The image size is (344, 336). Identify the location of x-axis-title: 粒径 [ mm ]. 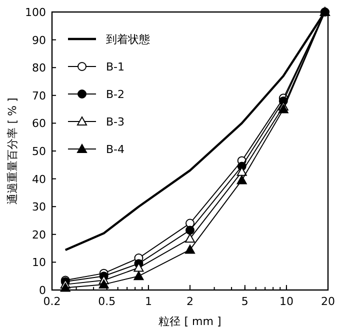
(190, 321).